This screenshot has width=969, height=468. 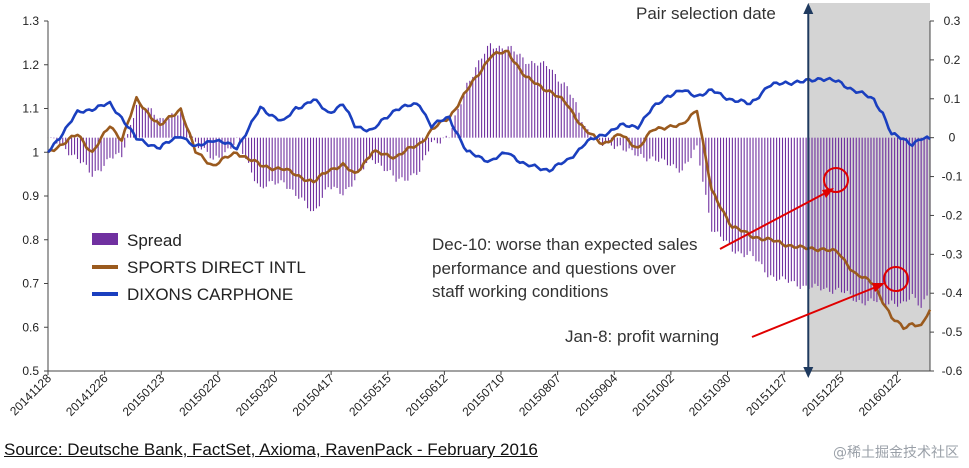 What do you see at coordinates (154, 240) in the screenshot?
I see `legend-label-spread: Spread` at bounding box center [154, 240].